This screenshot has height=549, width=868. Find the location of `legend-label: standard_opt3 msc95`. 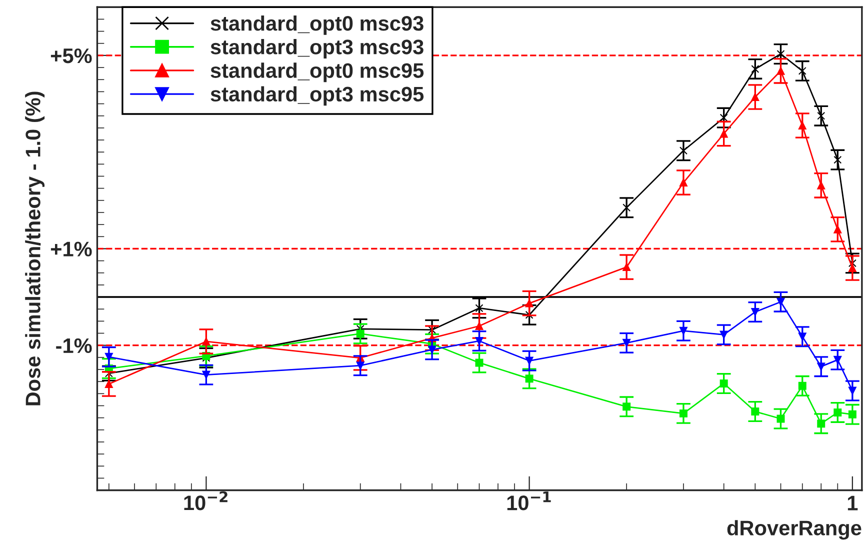

legend-label: standard_opt3 msc95 is located at coordinates (317, 96).